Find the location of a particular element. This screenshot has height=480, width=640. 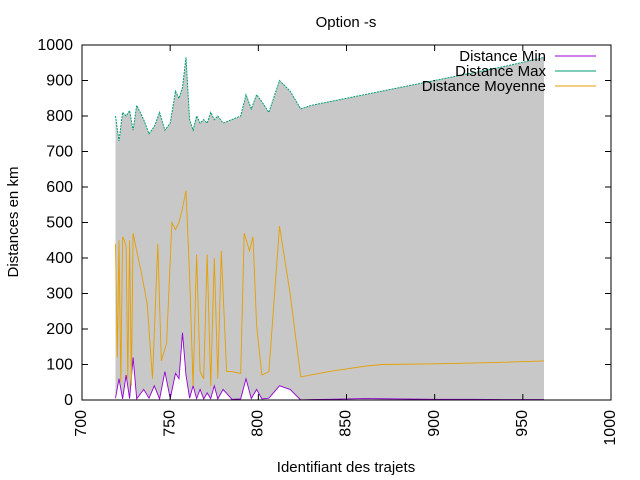

y-tick-label: 0 is located at coordinates (68, 400).